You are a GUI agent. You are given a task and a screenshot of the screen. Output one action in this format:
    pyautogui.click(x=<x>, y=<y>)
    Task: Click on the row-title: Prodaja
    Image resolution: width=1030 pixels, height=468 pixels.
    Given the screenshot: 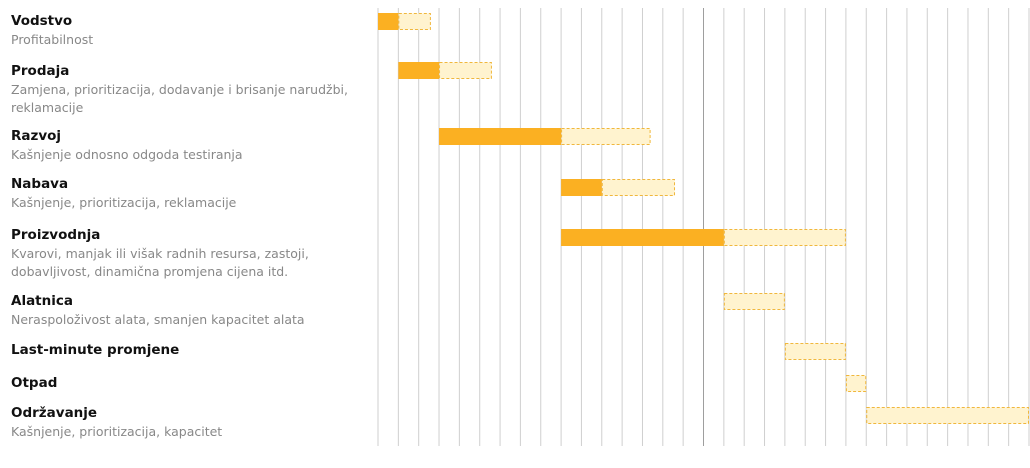 What is the action you would take?
    pyautogui.click(x=40, y=71)
    